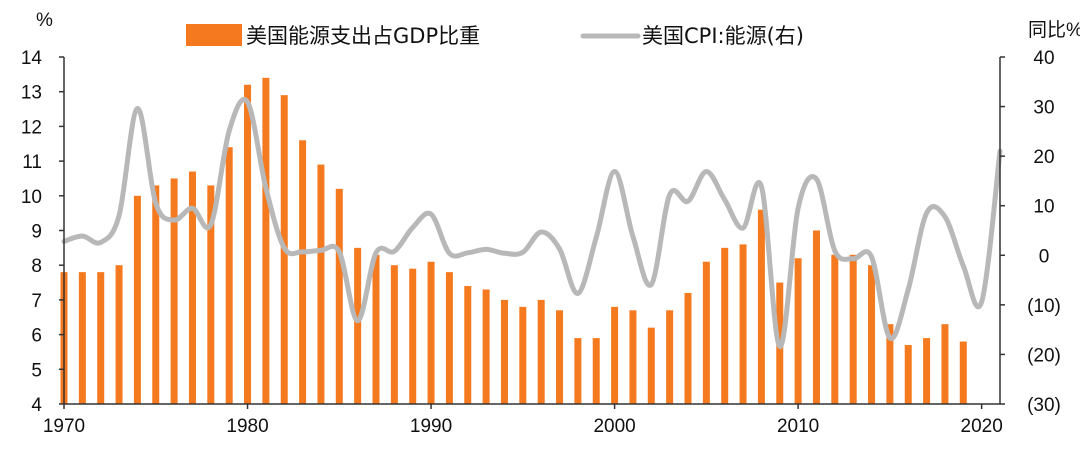  What do you see at coordinates (816, 317) in the screenshot?
I see `bar-2011` at bounding box center [816, 317].